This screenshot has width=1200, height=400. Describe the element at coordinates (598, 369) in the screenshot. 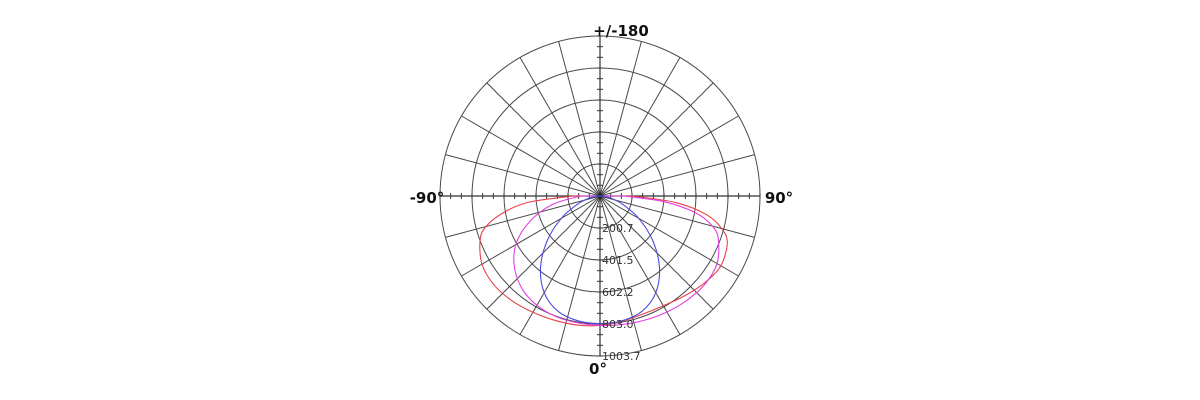

I see `angle-label-bottom: 0°` at that location.